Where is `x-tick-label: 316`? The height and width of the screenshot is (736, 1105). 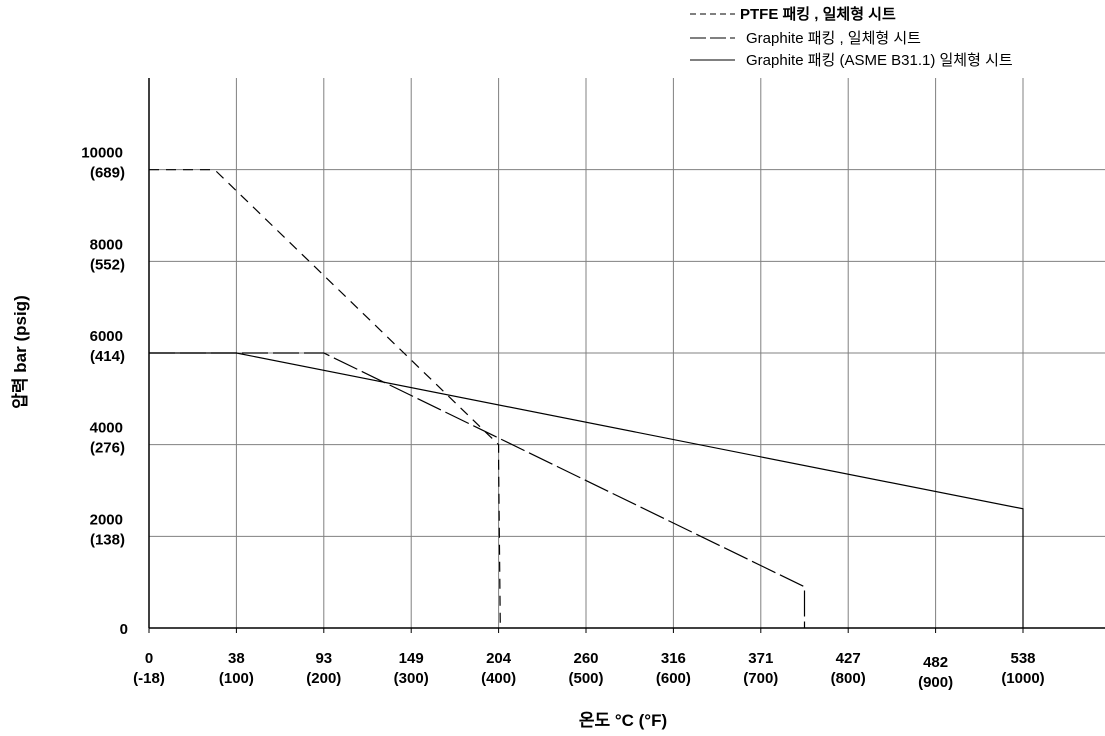 x-tick-label: 316 is located at coordinates (673, 658).